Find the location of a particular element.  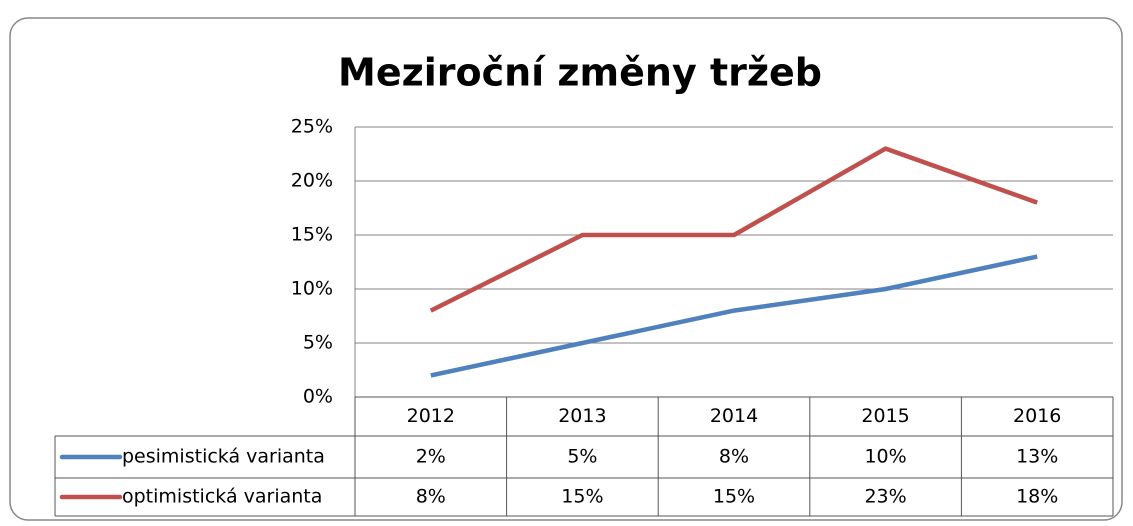

chart-title: Meziroční změny tržeb is located at coordinates (580, 73).